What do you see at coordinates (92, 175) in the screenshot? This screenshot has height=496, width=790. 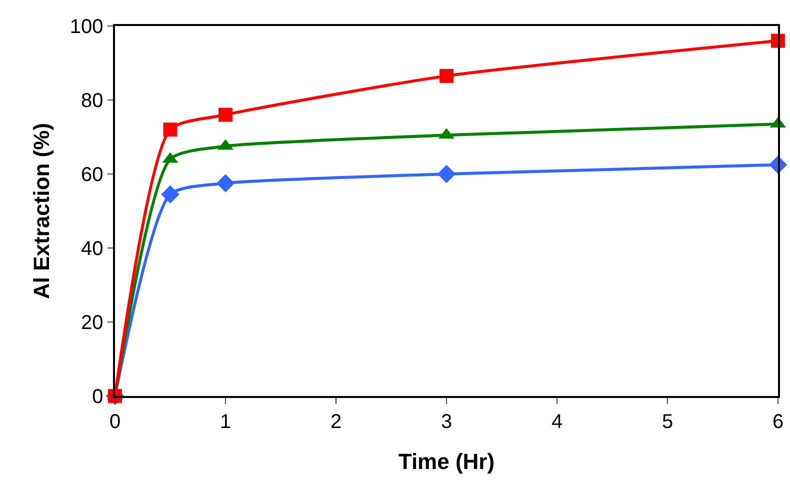 I see `y-tick-label: 60` at bounding box center [92, 175].